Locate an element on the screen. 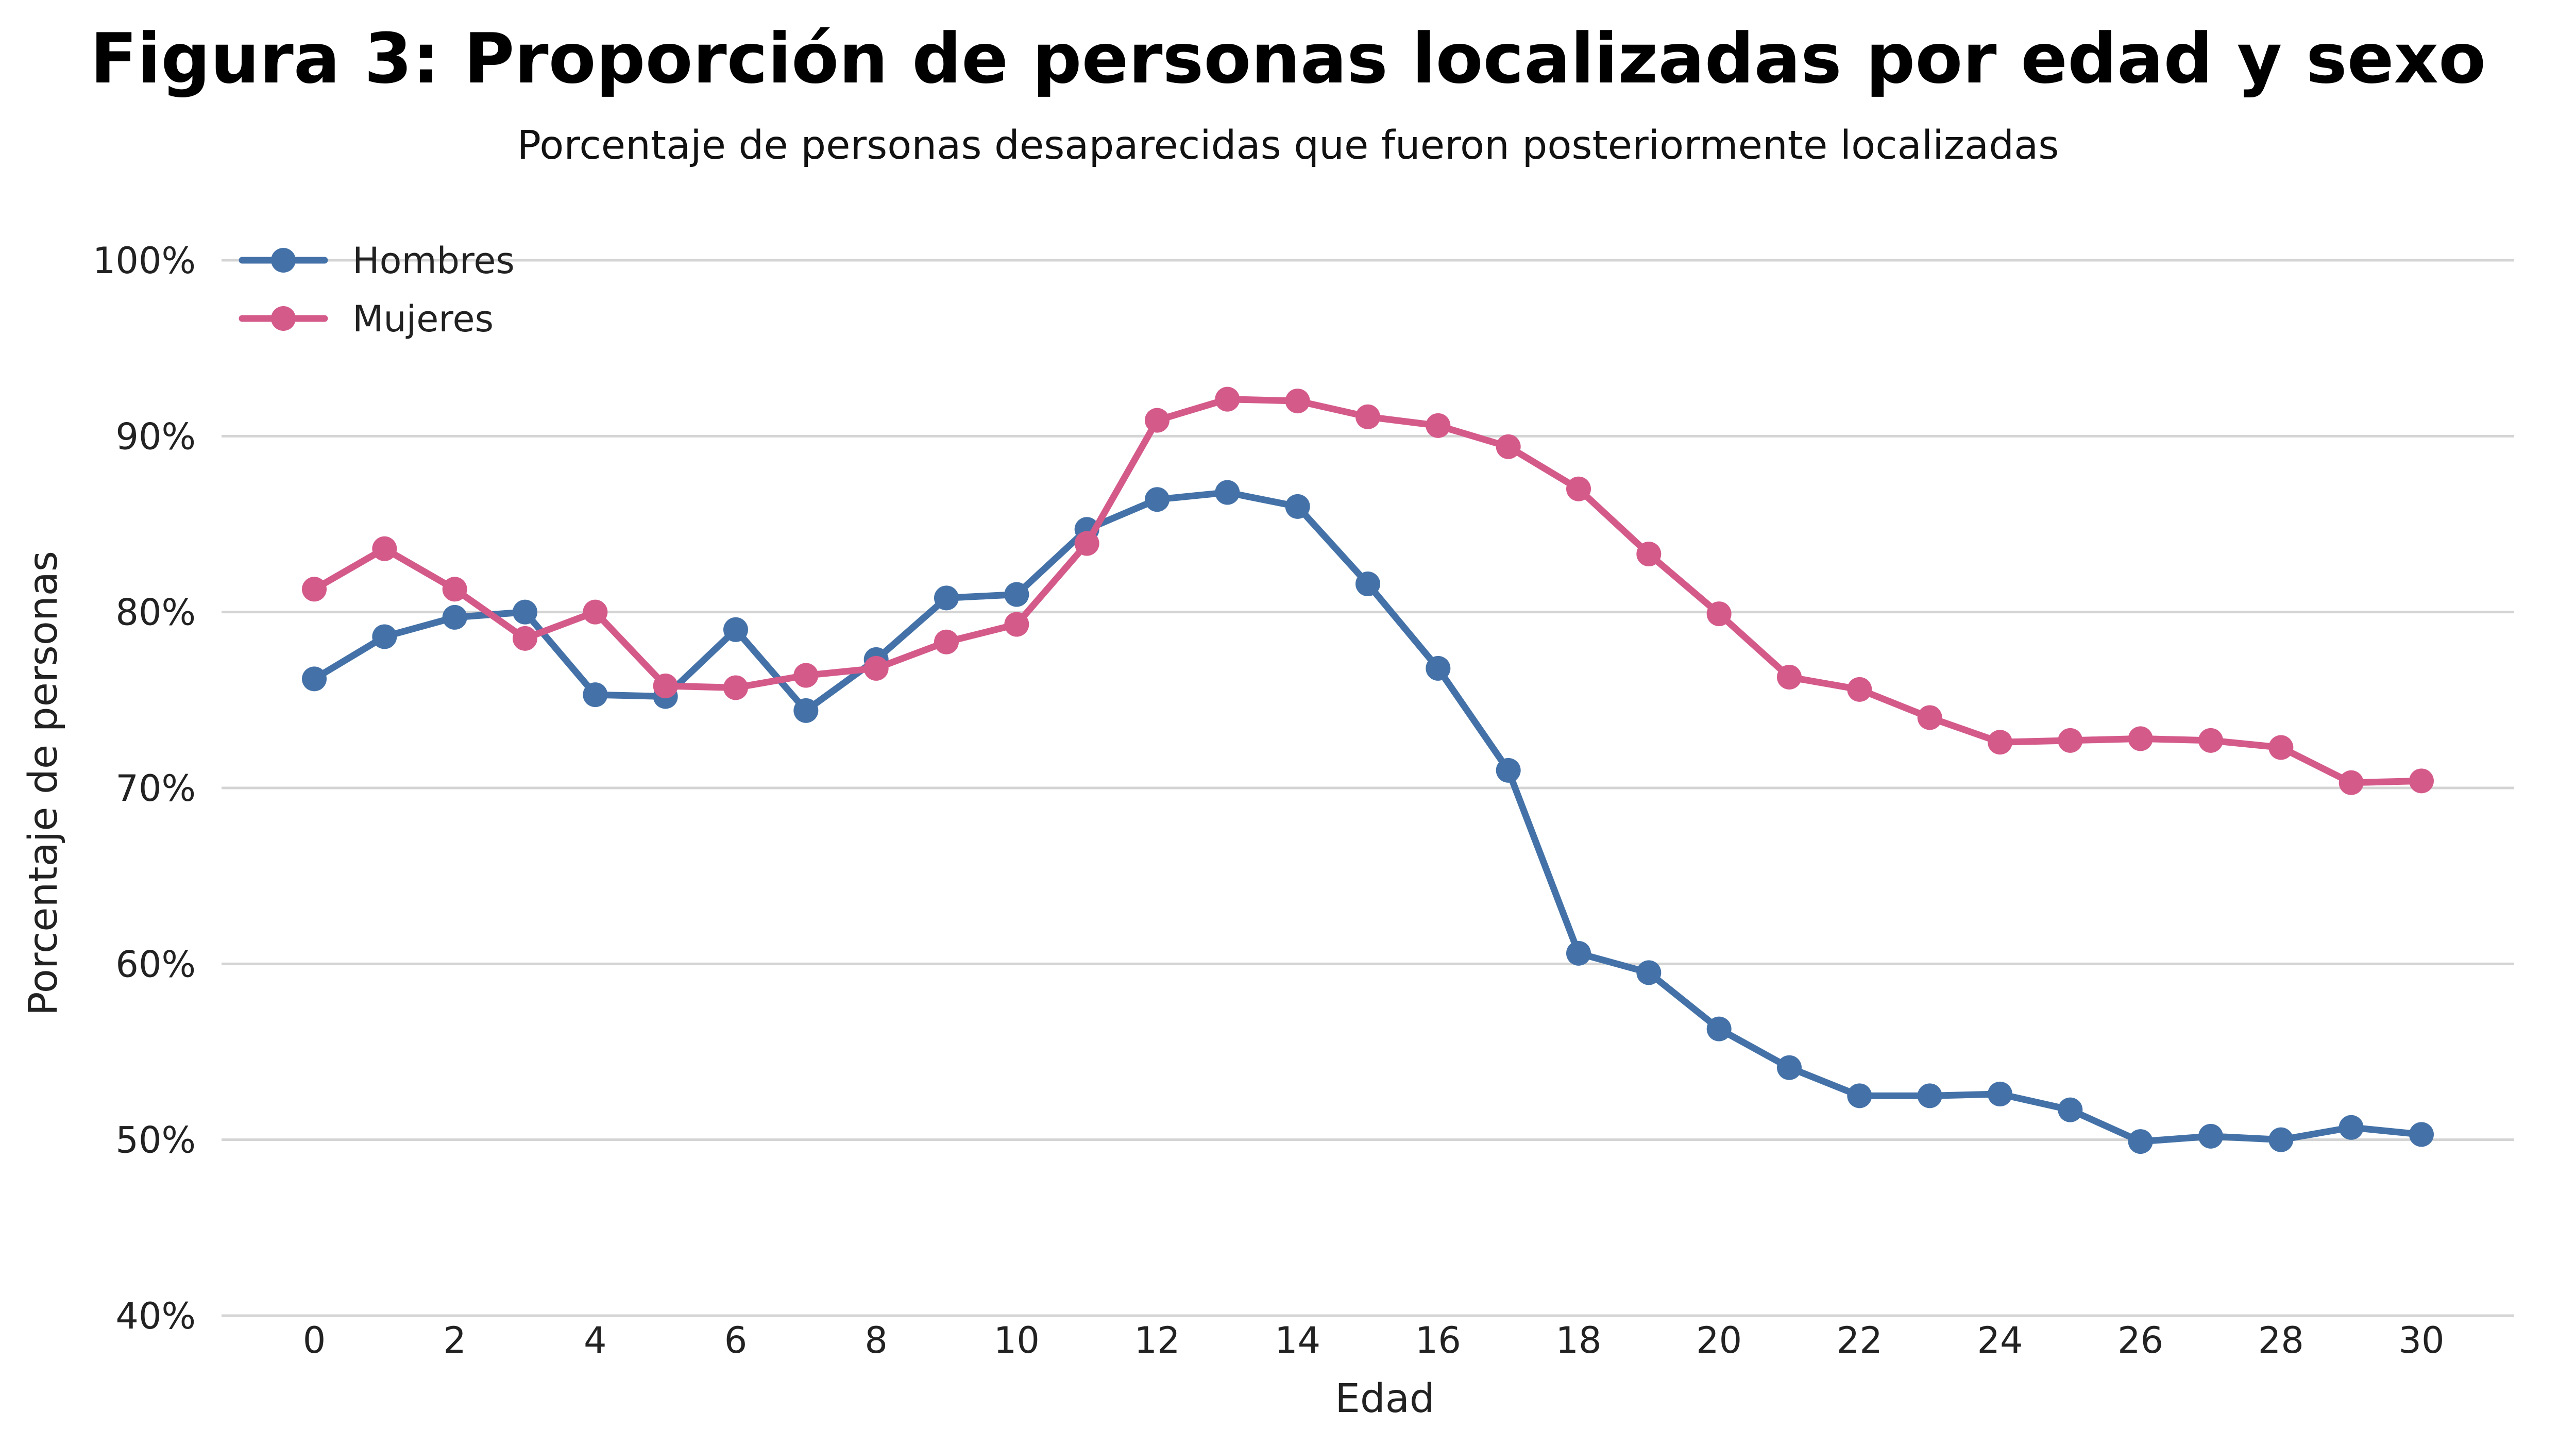 The height and width of the screenshot is (1445, 2576). x-tick-label: 26 is located at coordinates (2140, 1340).